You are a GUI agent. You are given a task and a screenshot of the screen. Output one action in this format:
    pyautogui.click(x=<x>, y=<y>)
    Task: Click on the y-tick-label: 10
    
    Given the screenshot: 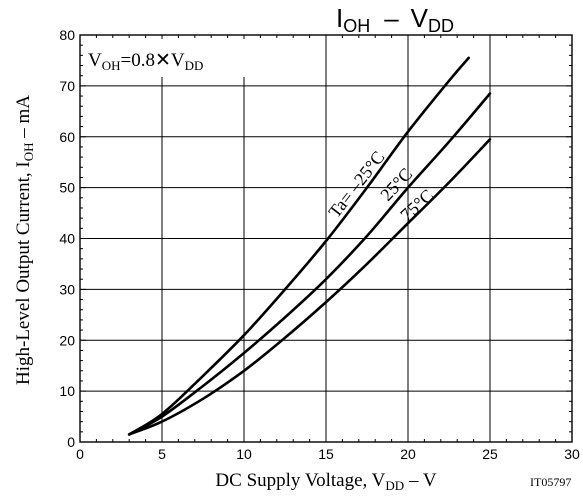 What is the action you would take?
    pyautogui.click(x=67, y=391)
    